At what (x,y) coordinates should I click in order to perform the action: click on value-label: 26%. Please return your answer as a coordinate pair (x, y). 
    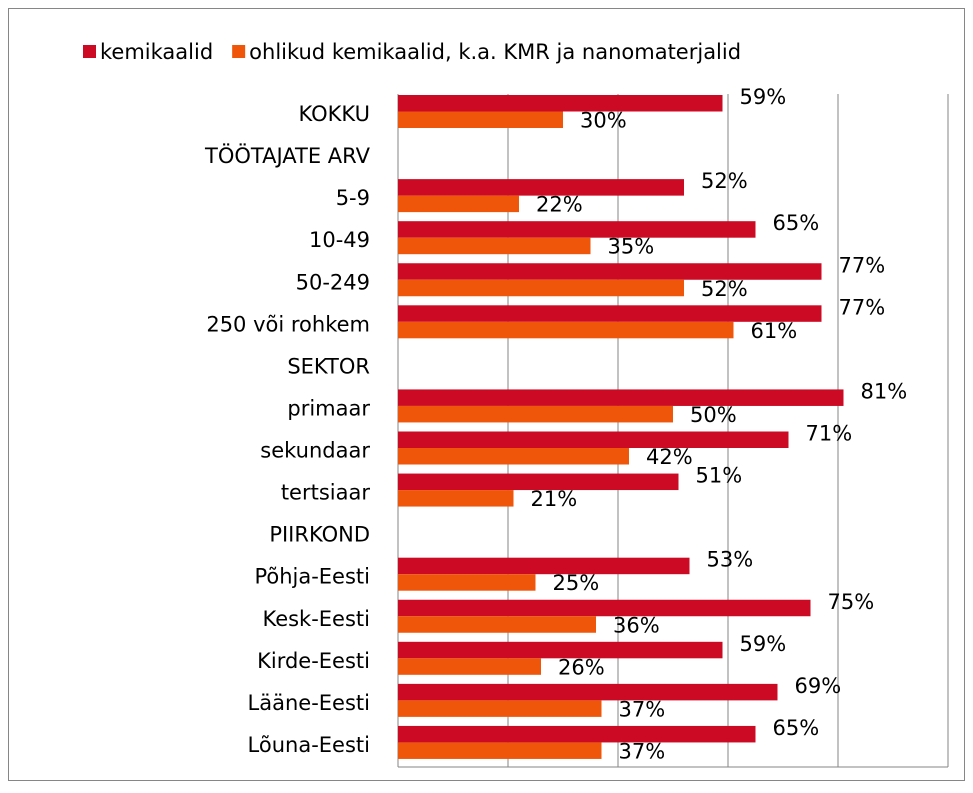
    Looking at the image, I should click on (581, 667).